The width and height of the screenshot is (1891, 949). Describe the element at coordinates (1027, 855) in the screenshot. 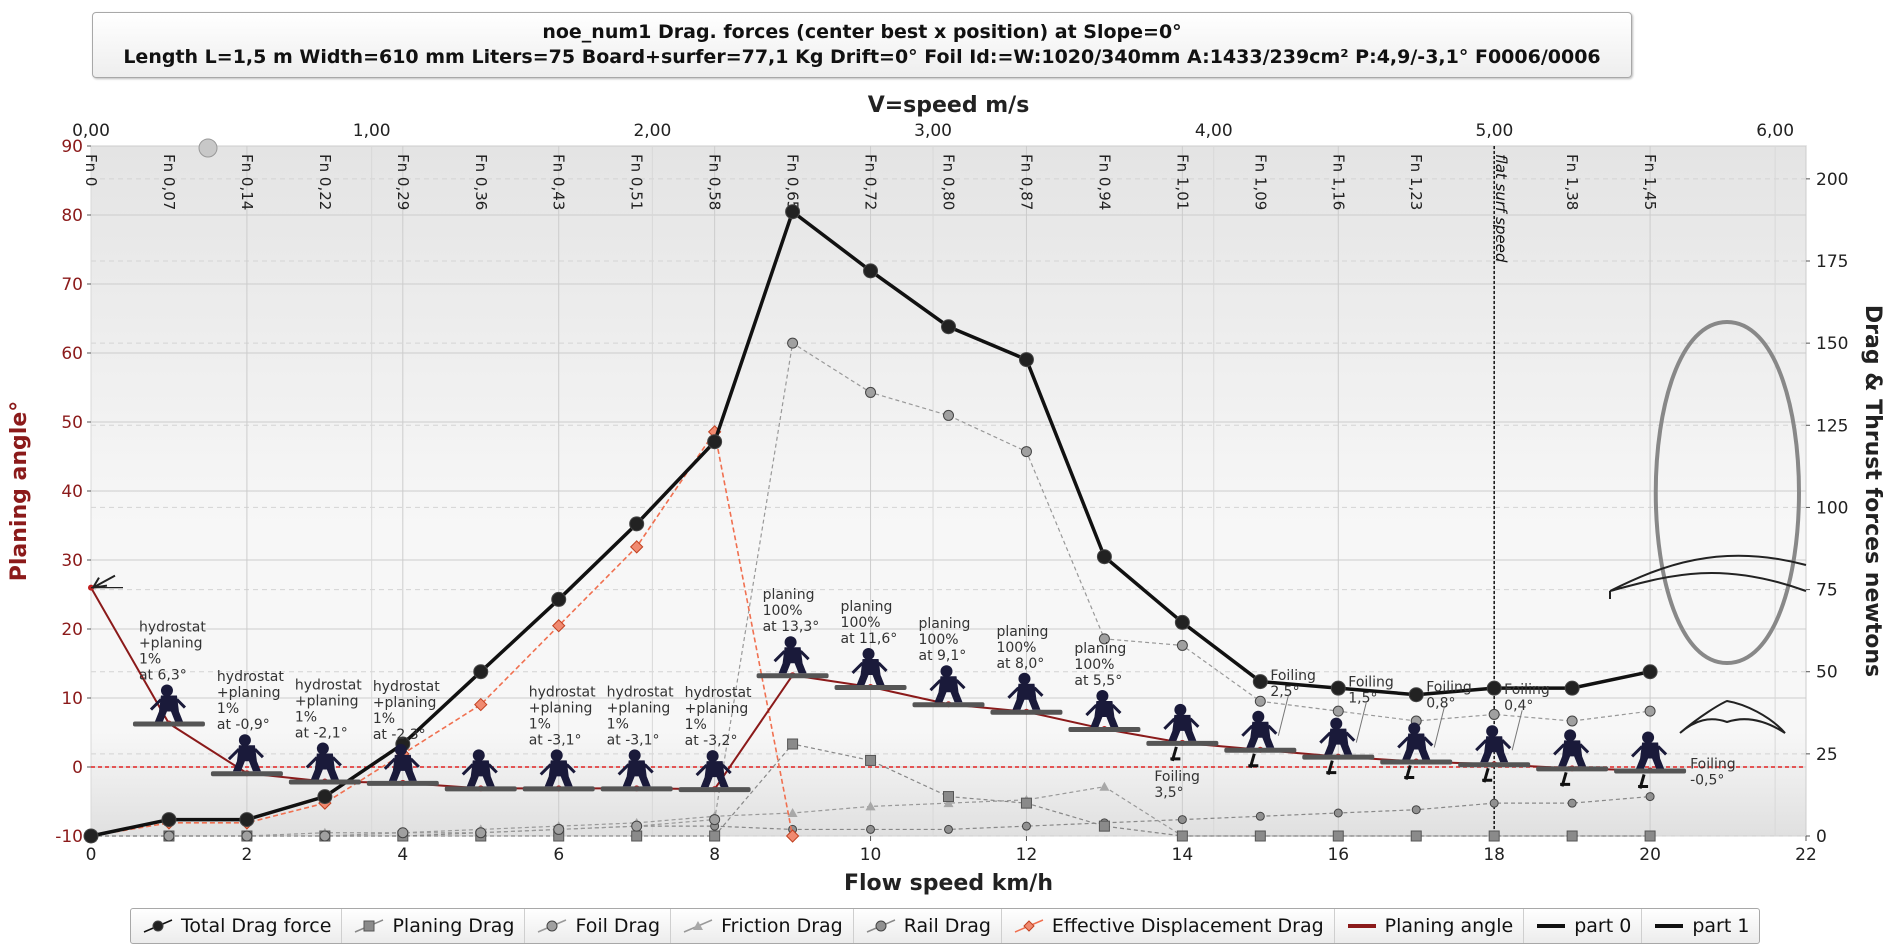

I see `x-tick-label: 12` at that location.